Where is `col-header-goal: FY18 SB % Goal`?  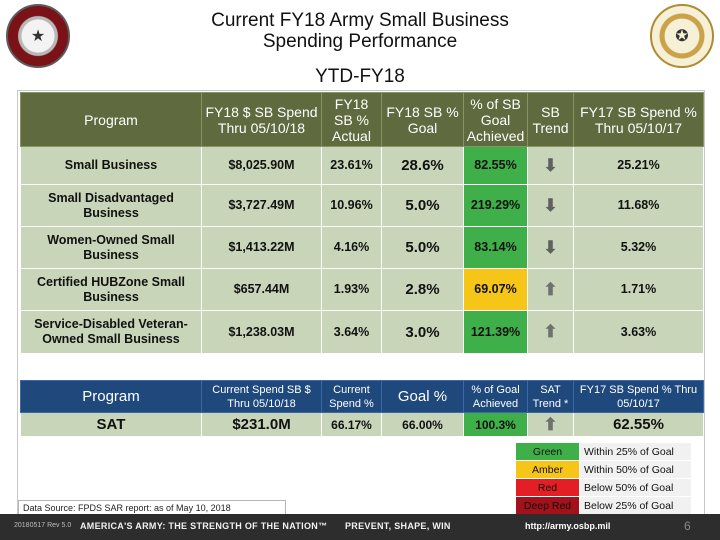 col-header-goal: FY18 SB % Goal is located at coordinates (422, 119).